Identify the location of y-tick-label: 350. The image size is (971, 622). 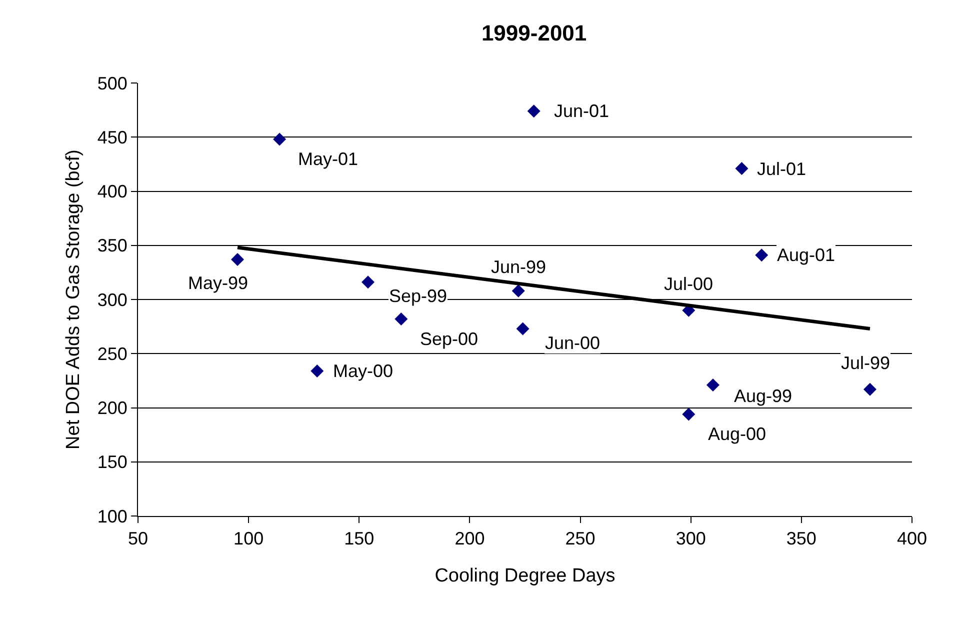
(112, 246).